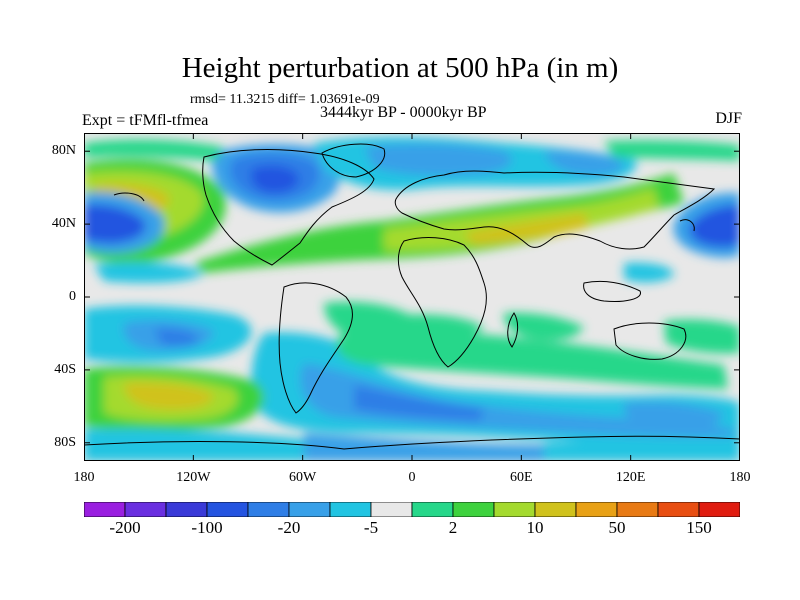 The height and width of the screenshot is (600, 800). Describe the element at coordinates (285, 99) in the screenshot. I see `stats-text: rmsd= 11.3215 diff= 1.03691e-09` at that location.